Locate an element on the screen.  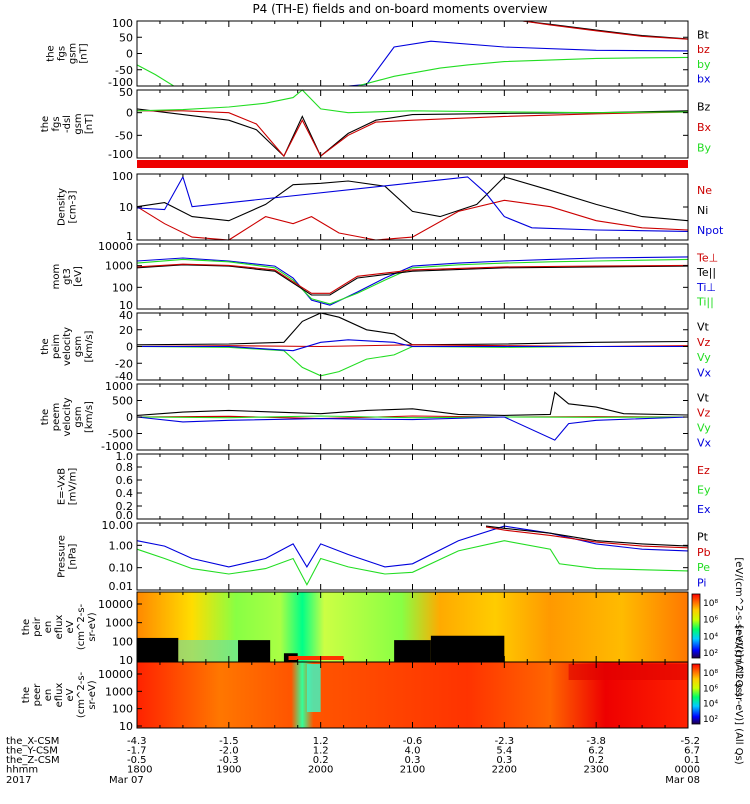
peir-en-eflux-colorbar-tick: 10² is located at coordinates (710, 654).